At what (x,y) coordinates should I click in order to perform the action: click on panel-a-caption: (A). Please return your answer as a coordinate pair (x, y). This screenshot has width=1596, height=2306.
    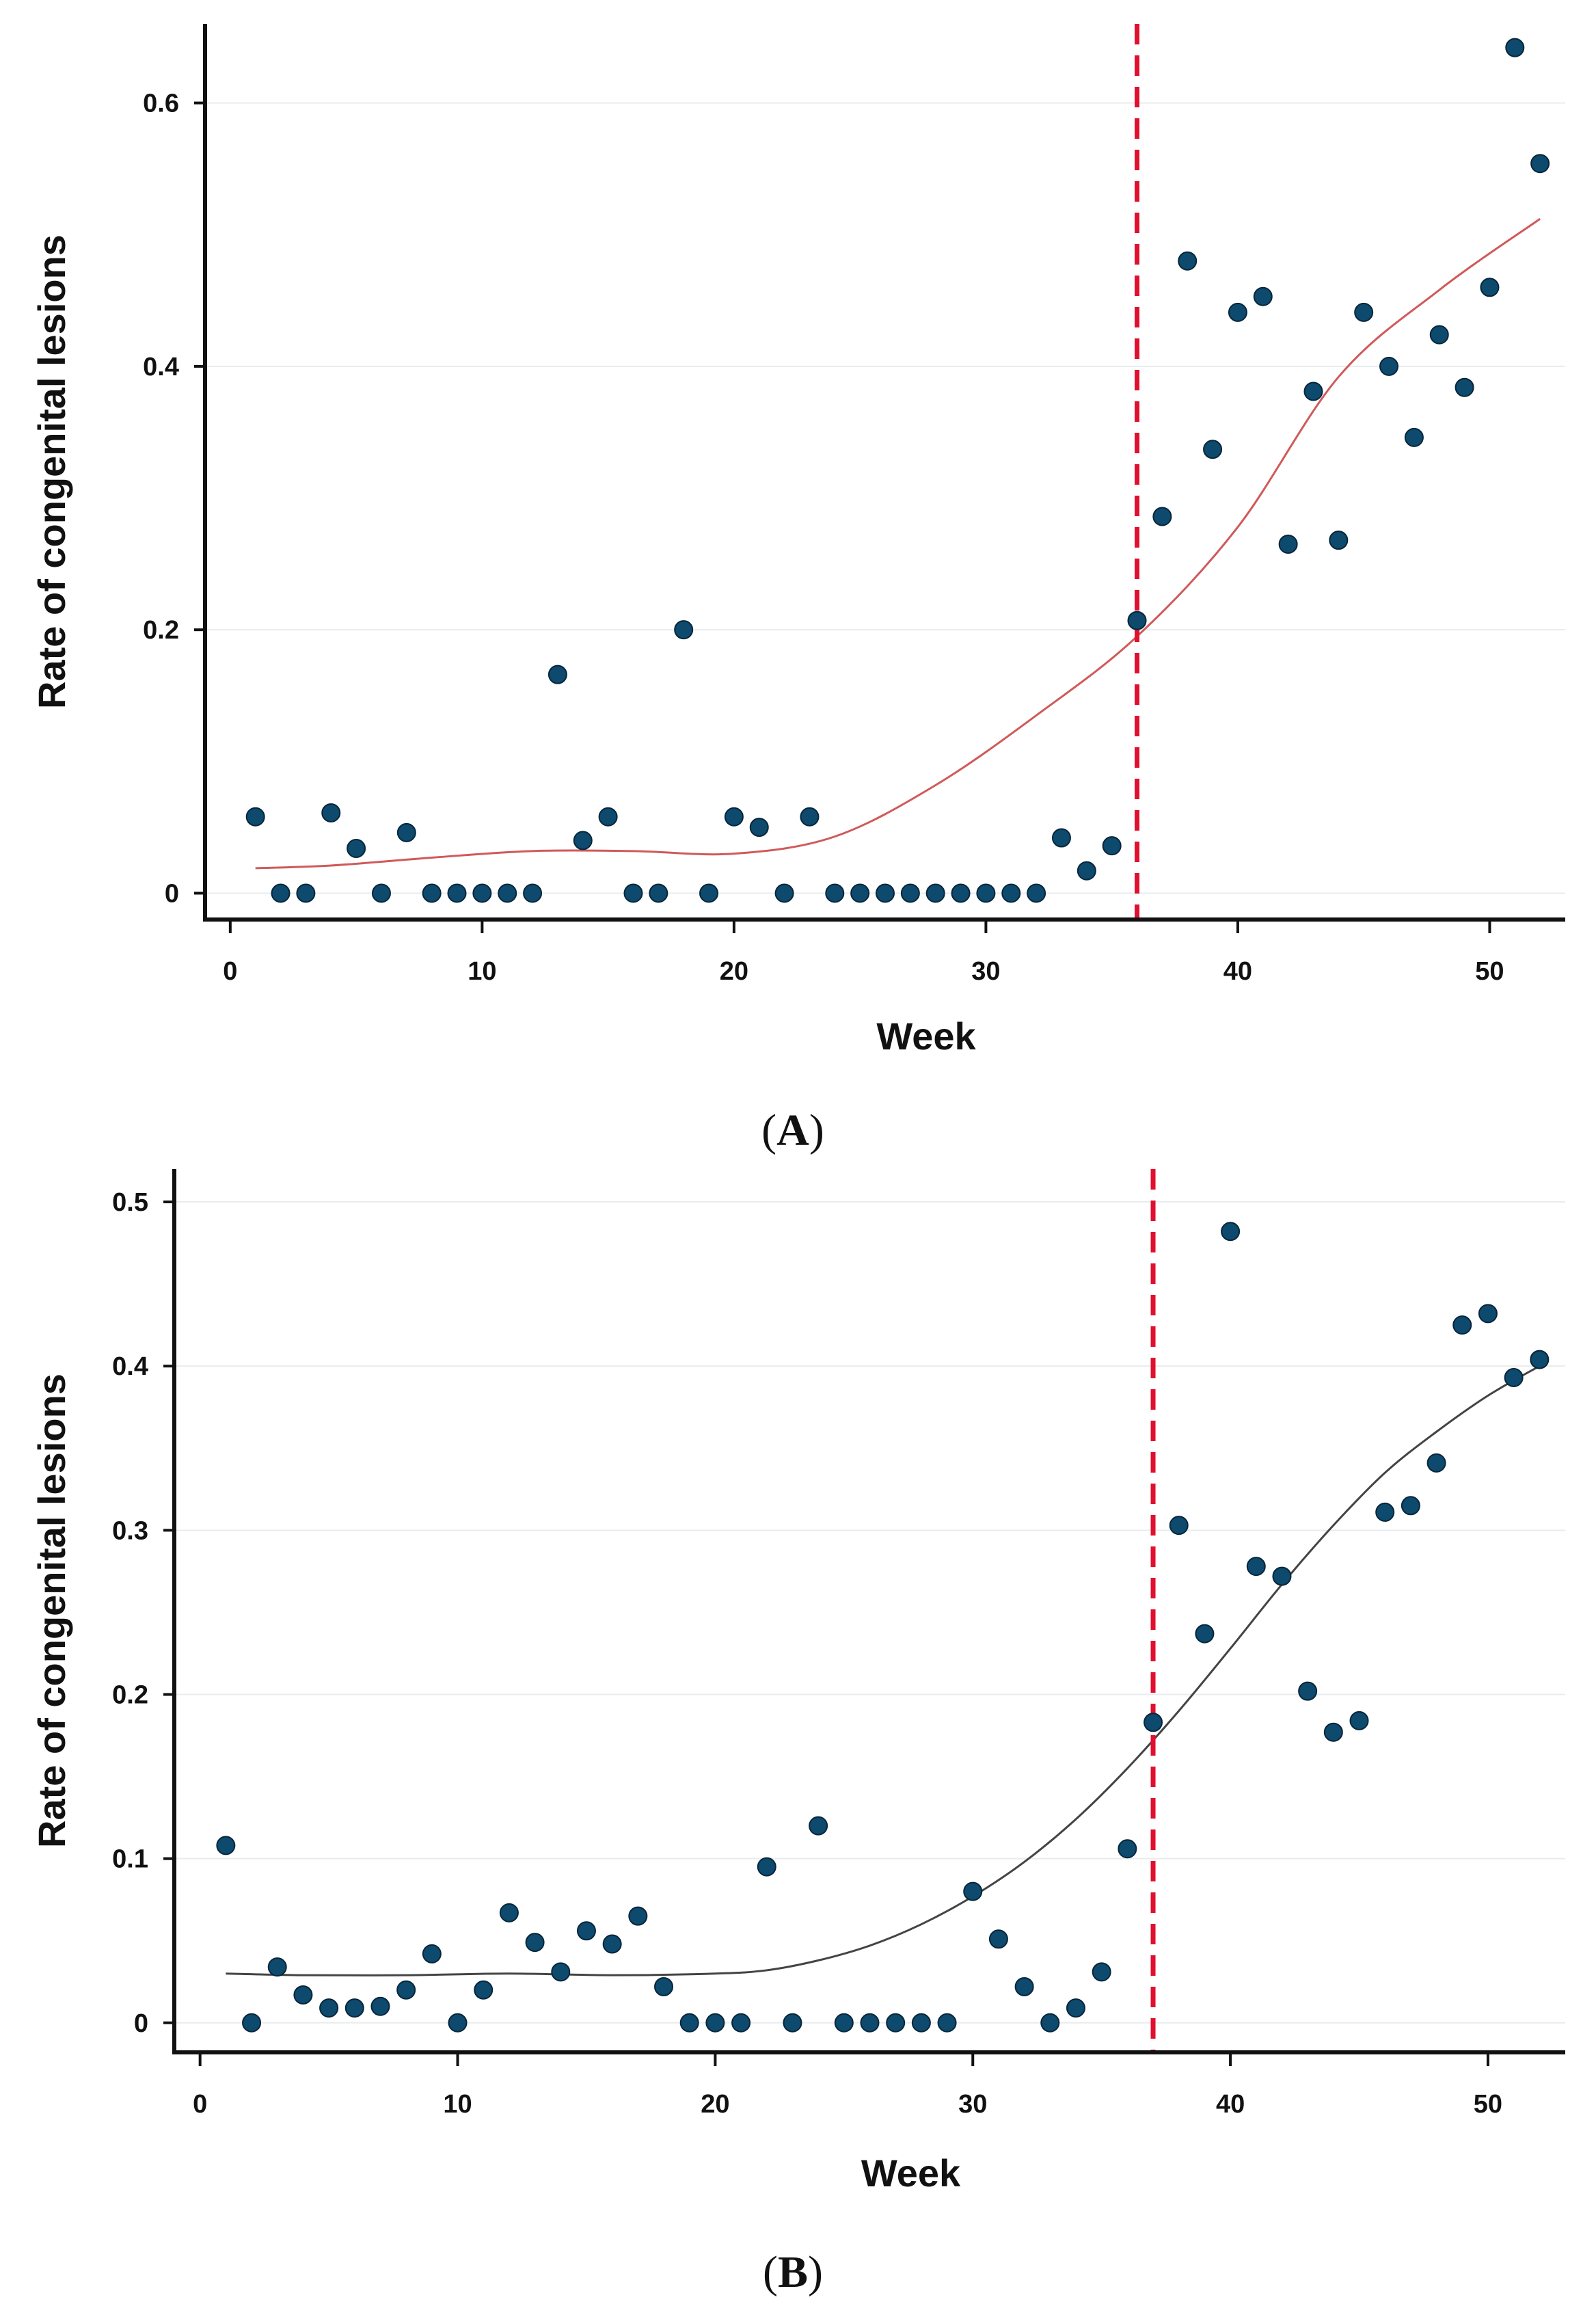
    Looking at the image, I should click on (793, 1130).